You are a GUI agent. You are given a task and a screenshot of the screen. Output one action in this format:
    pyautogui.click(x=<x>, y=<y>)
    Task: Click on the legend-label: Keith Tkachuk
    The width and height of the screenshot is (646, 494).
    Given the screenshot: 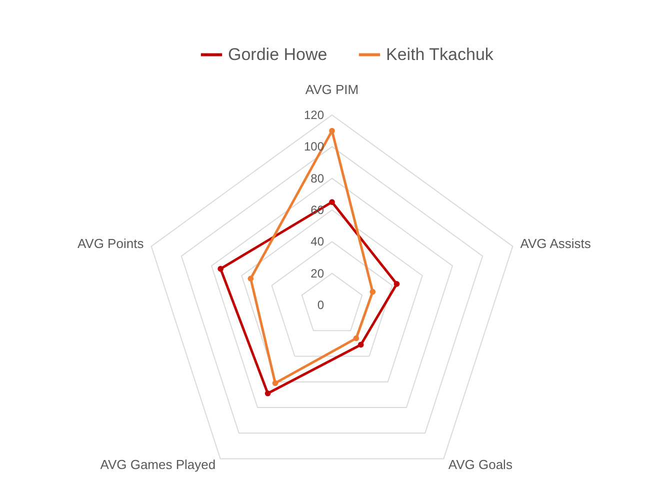 What is the action you would take?
    pyautogui.click(x=440, y=54)
    